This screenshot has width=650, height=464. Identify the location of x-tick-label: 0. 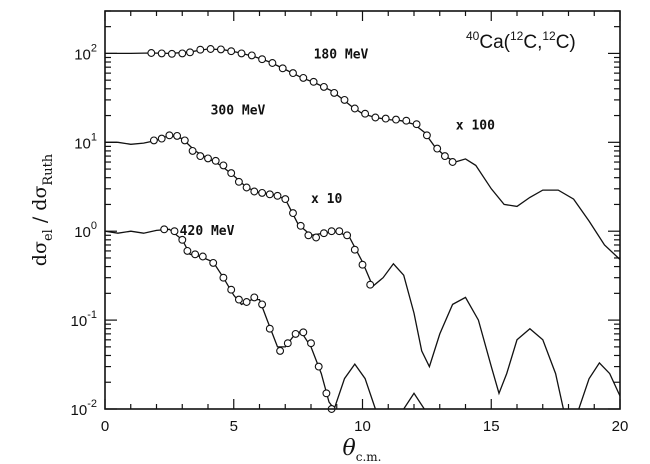
(105, 426).